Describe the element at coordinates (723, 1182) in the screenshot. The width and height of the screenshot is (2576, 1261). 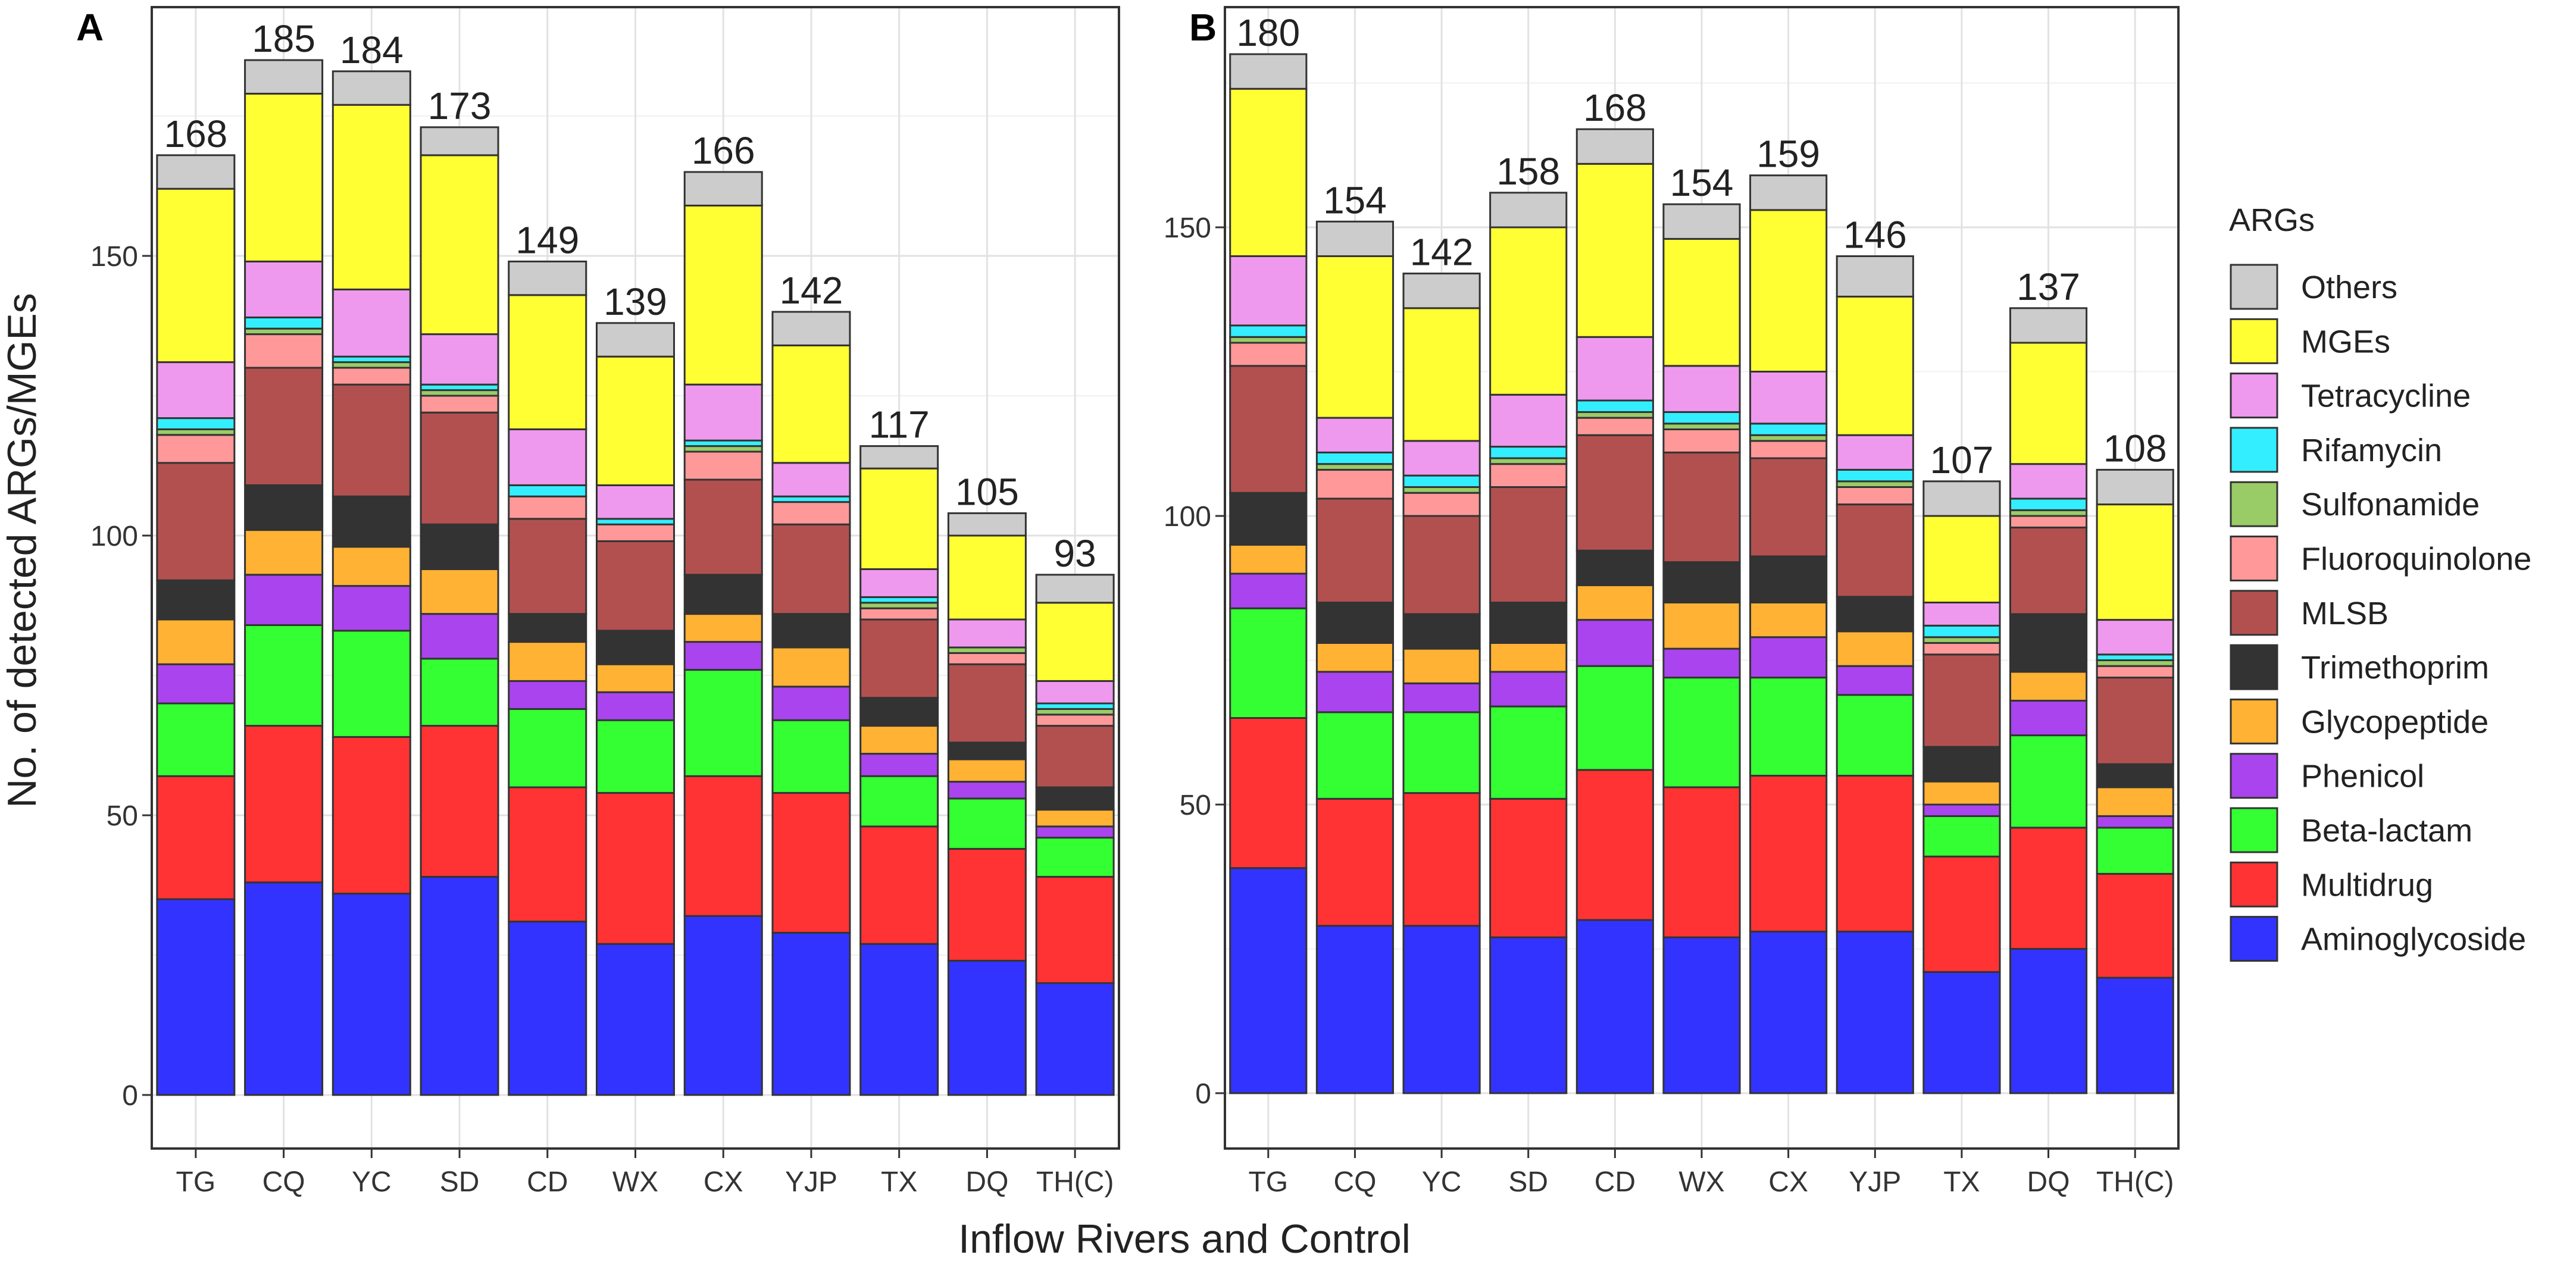
I see `x-tick-label-cx: CX` at that location.